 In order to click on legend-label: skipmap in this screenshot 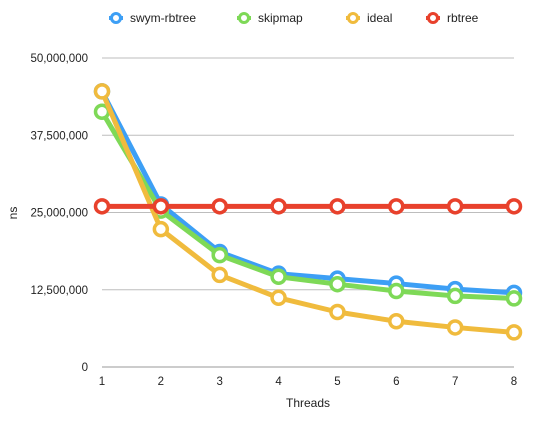, I will do `click(280, 18)`.